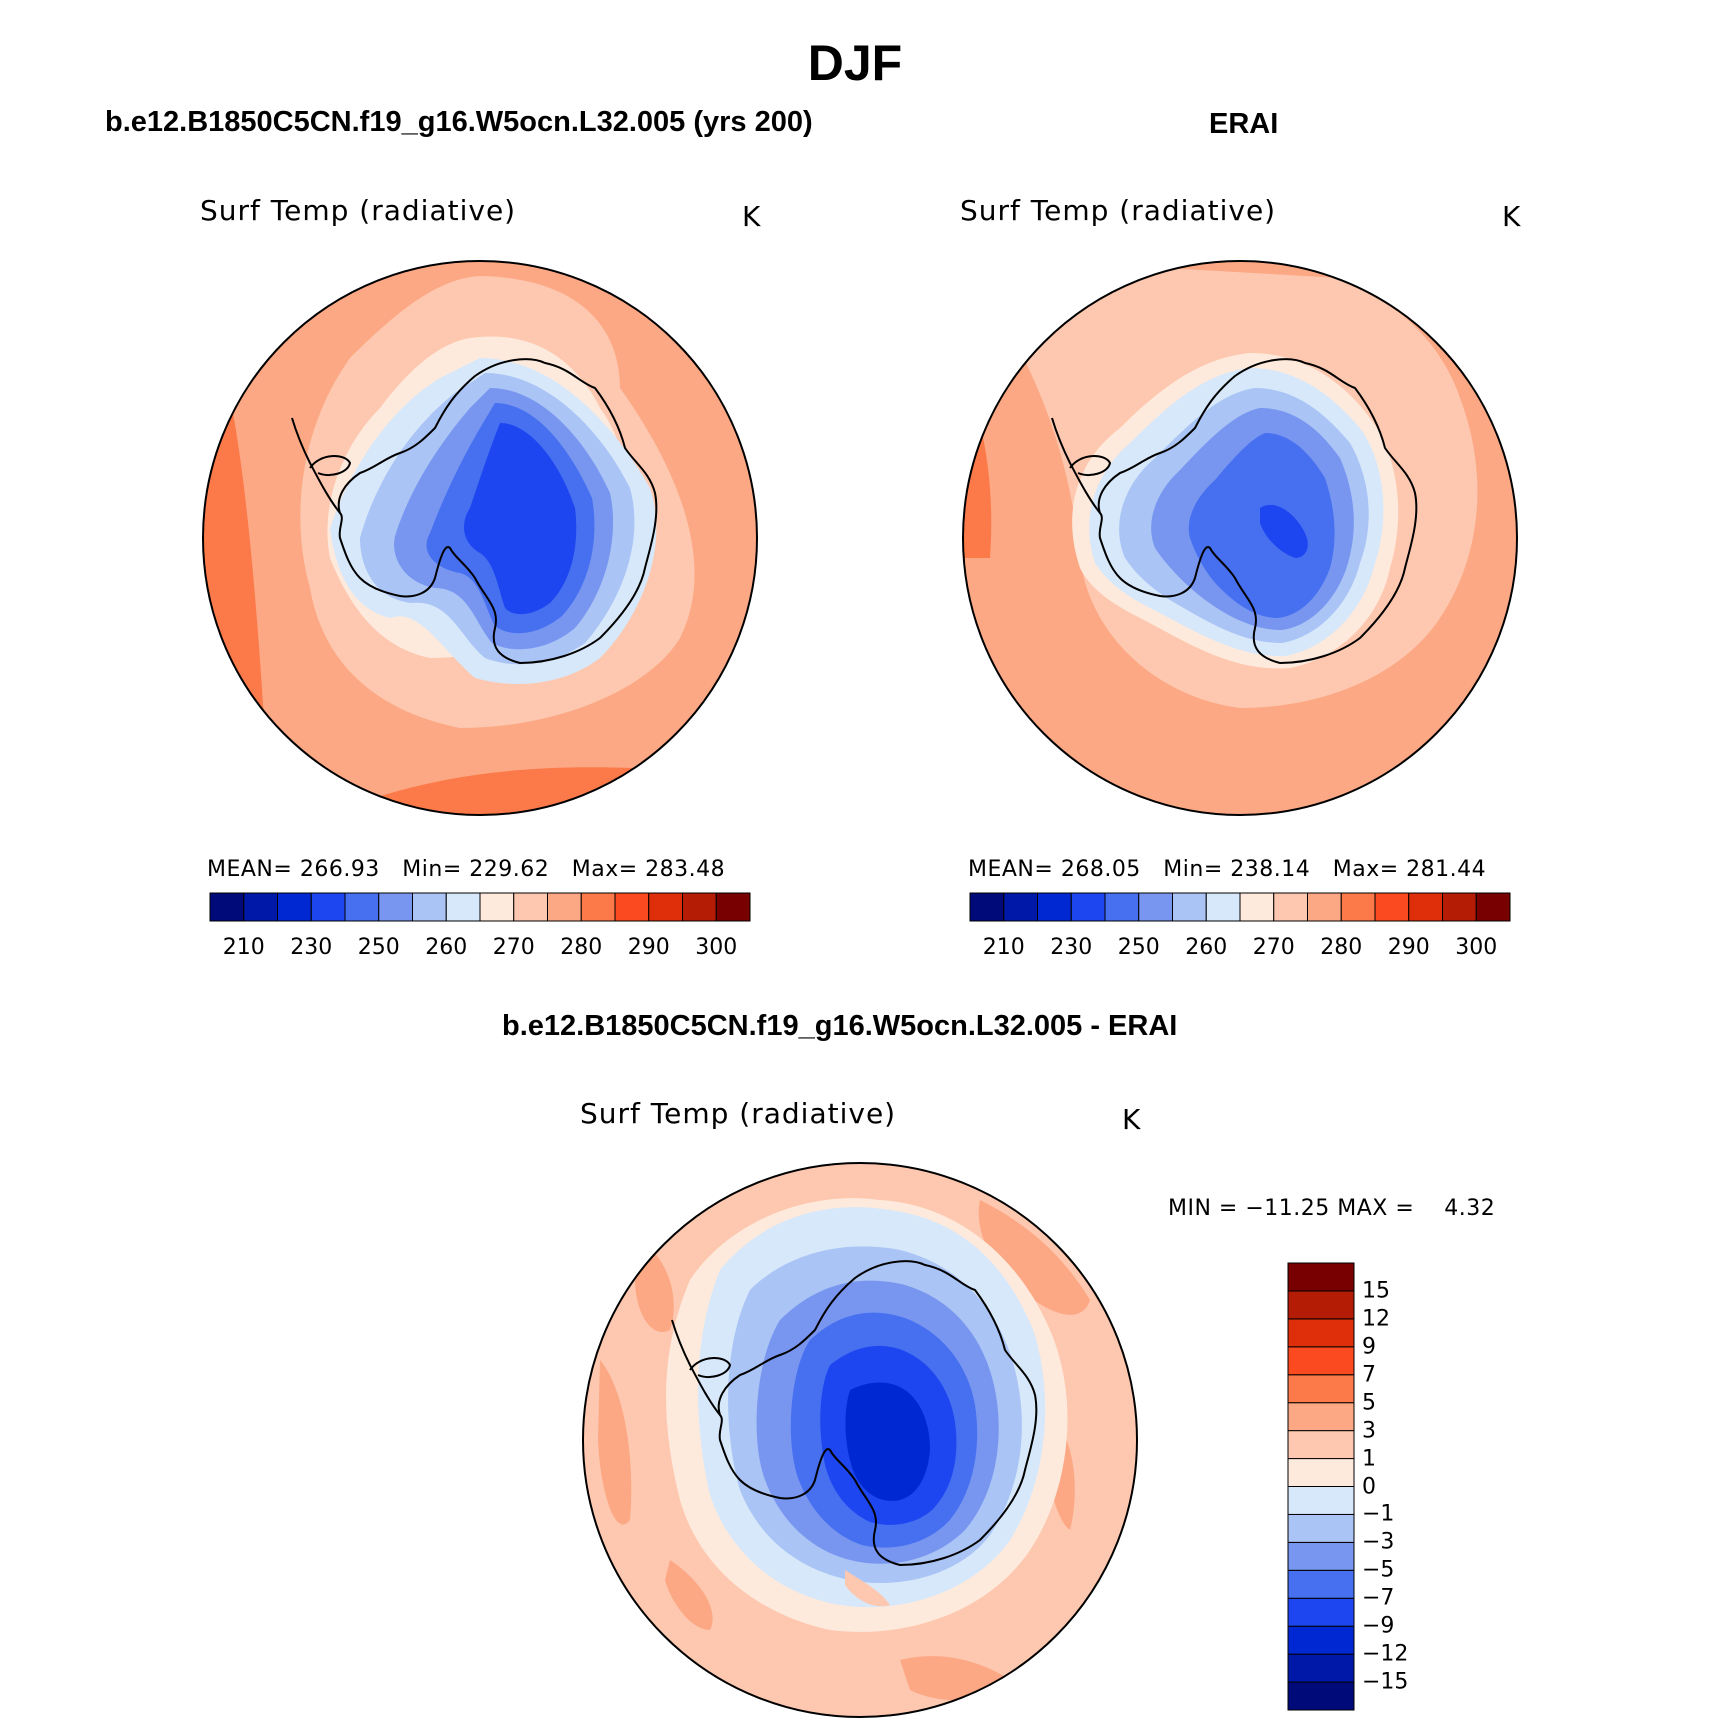  I want to click on diff-colorbar-tick-label: 7, so click(1369, 1375).